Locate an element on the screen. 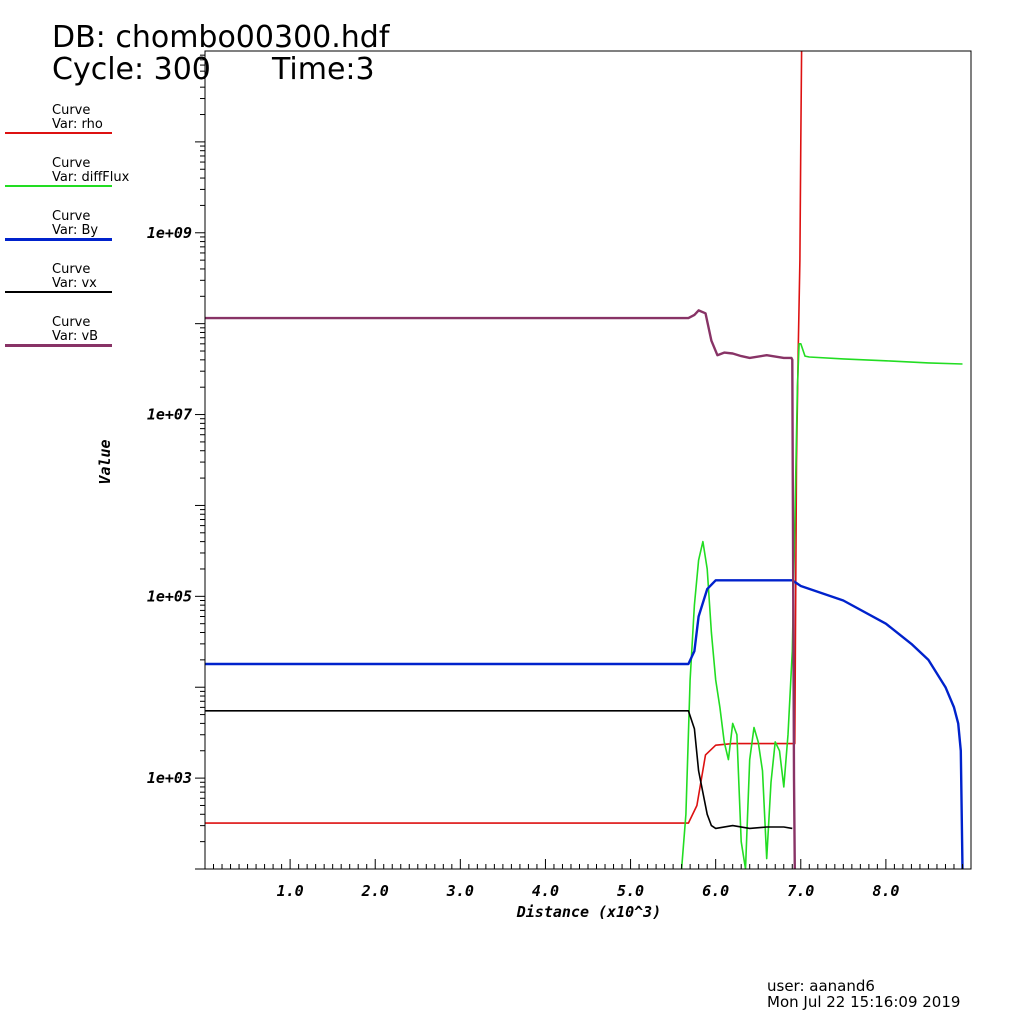 This screenshot has height=1024, width=1024. footer-user: user: aanand6 is located at coordinates (821, 986).